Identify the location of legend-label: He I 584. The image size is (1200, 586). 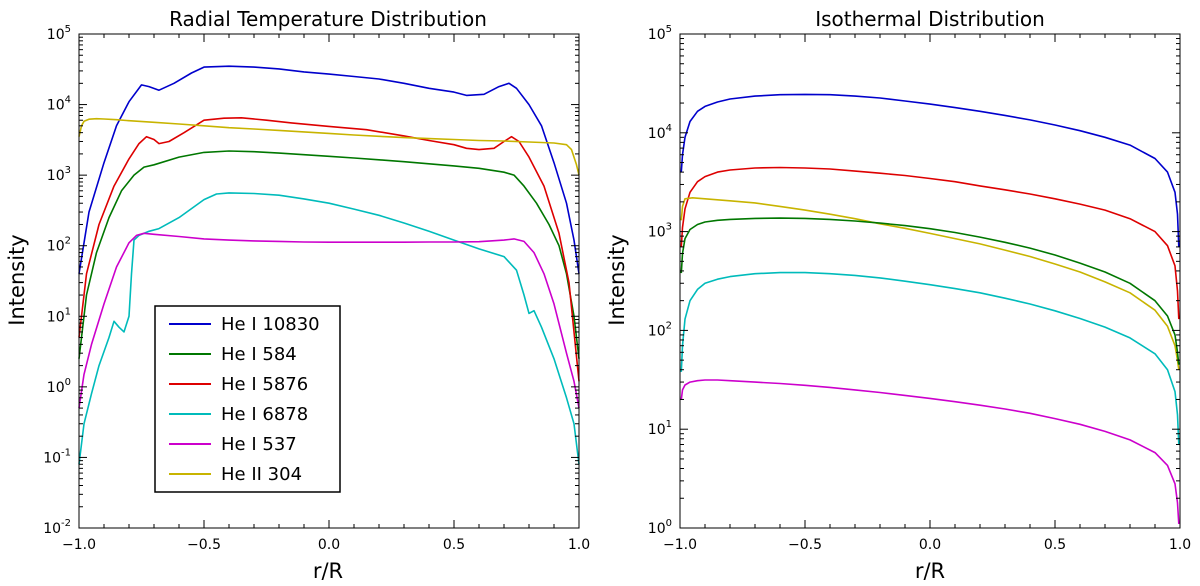
(259, 354).